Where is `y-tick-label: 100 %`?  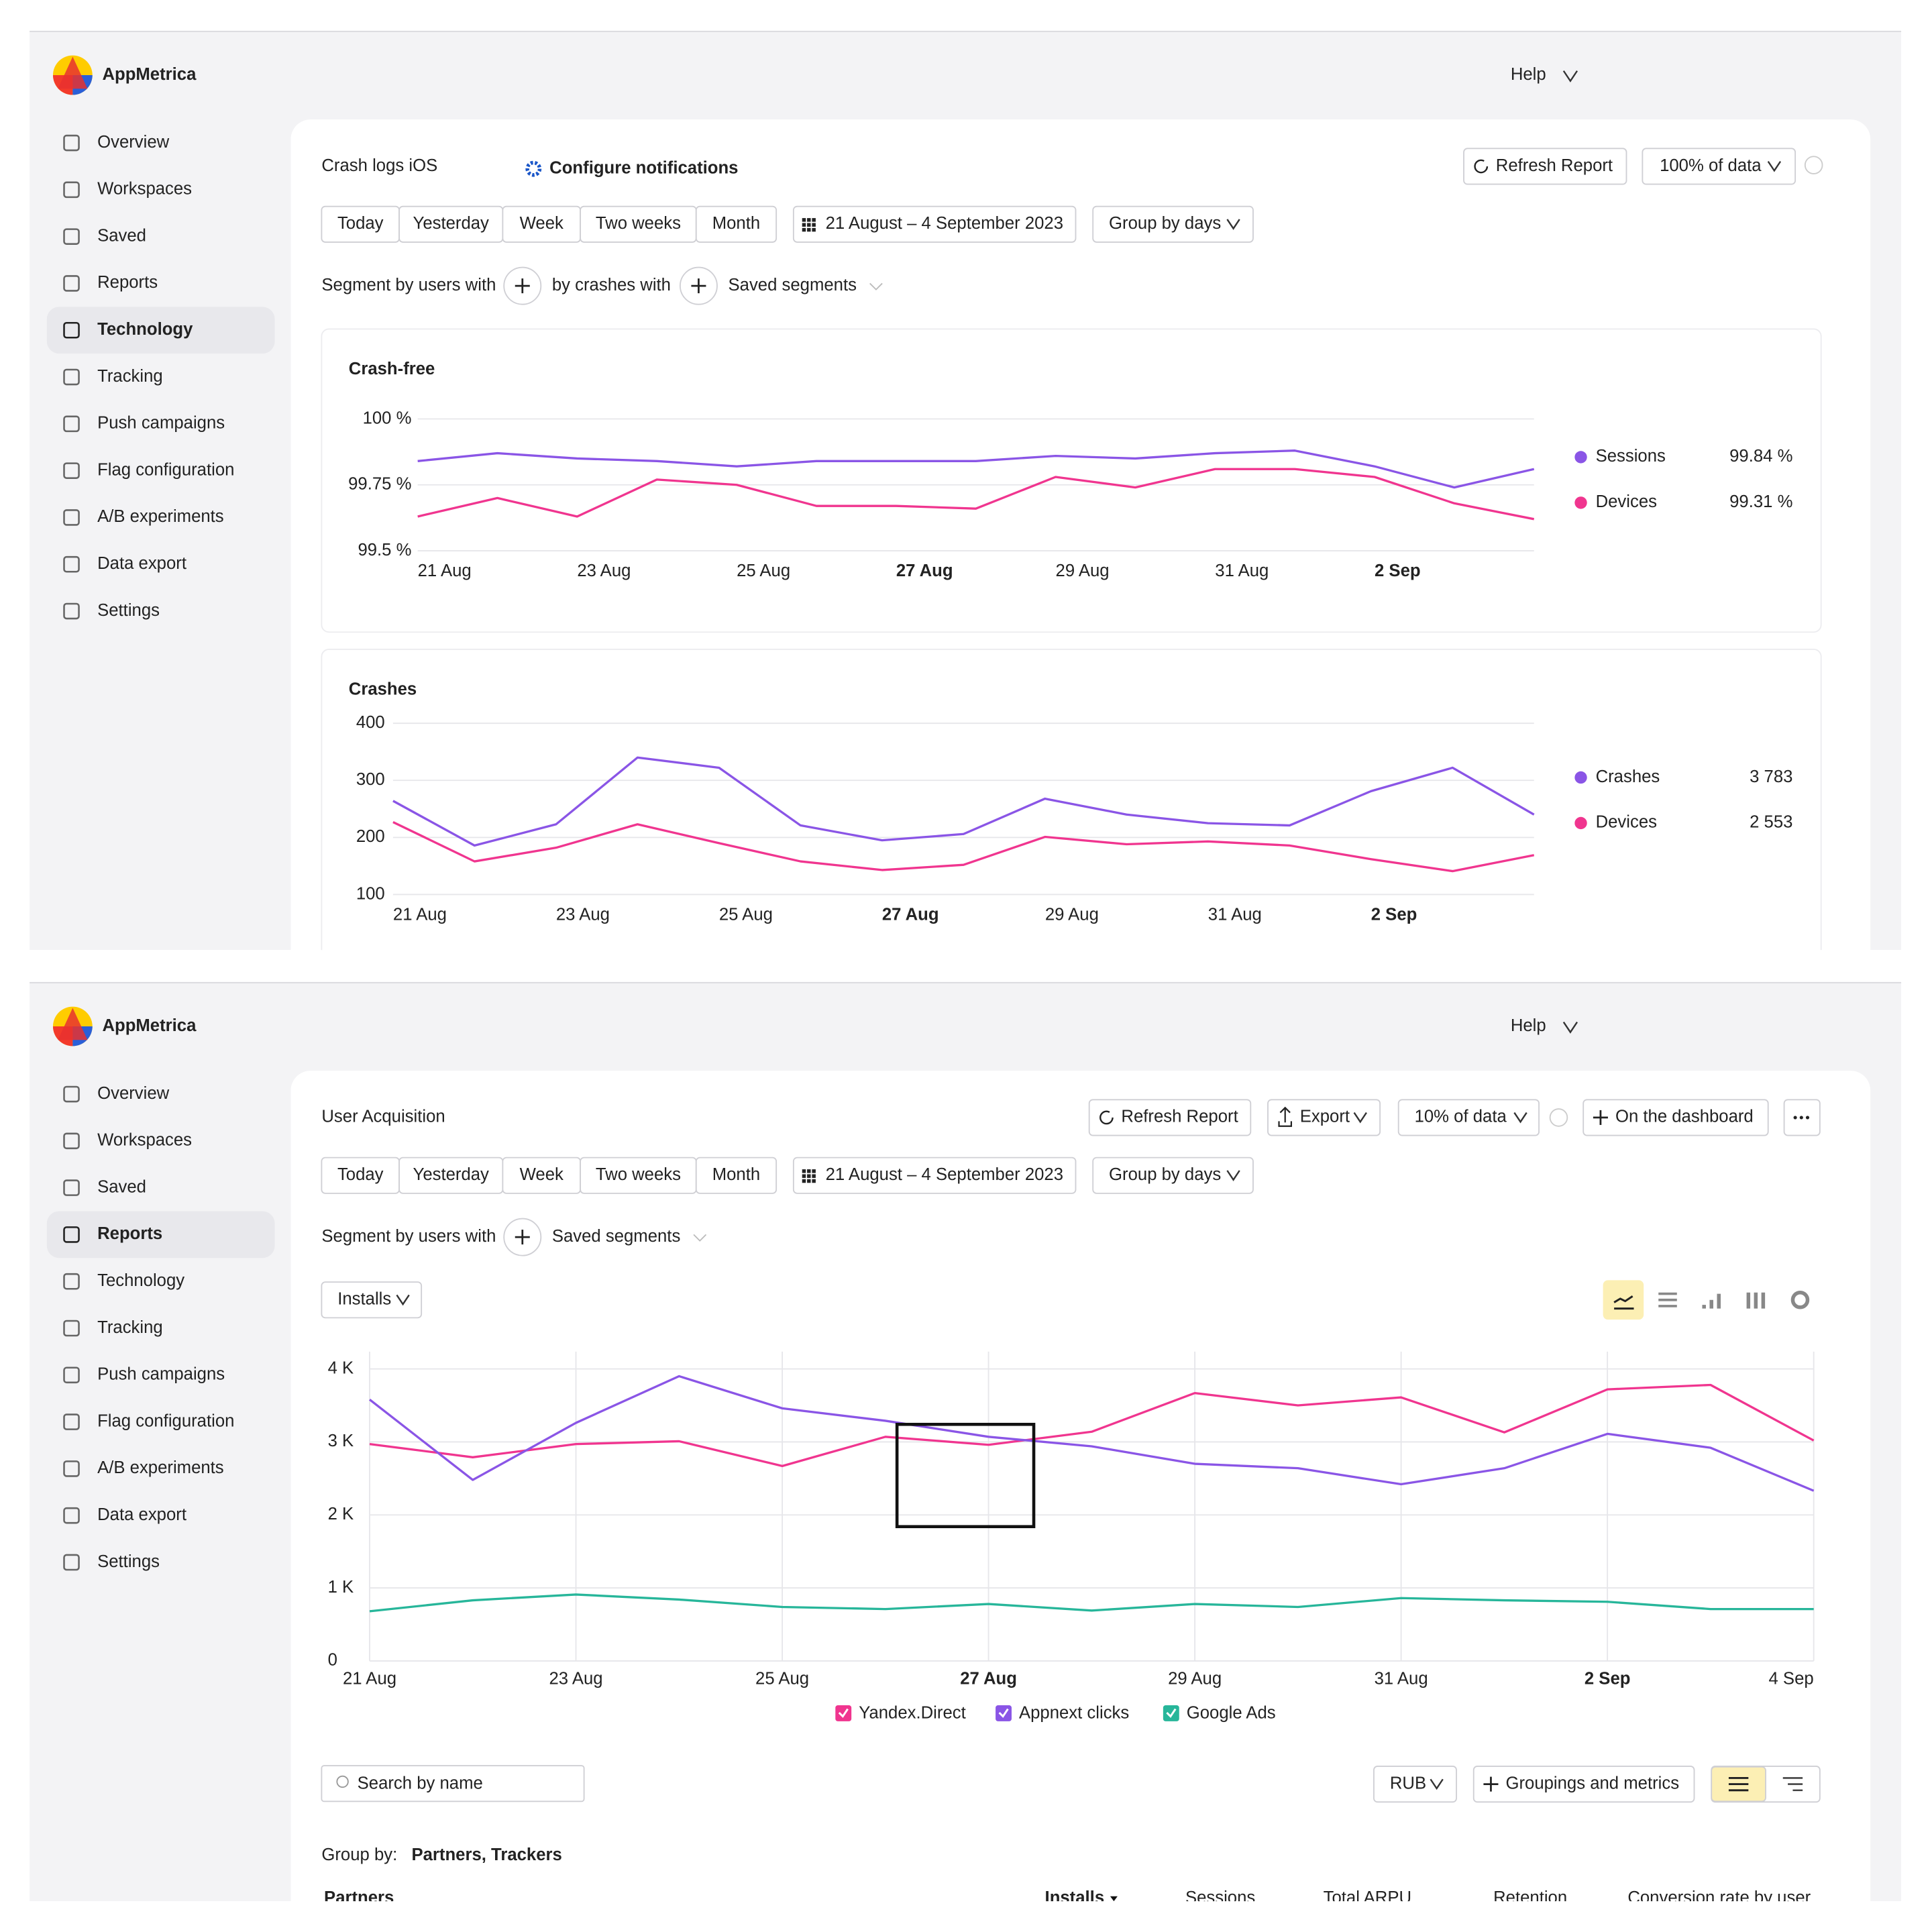 y-tick-label: 100 % is located at coordinates (387, 418).